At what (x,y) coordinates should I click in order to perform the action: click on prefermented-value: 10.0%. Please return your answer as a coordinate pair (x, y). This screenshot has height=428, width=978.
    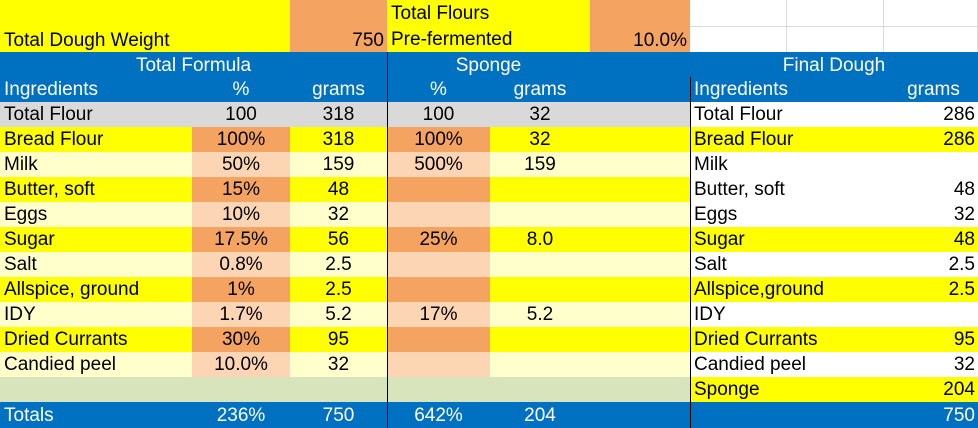
    Looking at the image, I should click on (640, 26).